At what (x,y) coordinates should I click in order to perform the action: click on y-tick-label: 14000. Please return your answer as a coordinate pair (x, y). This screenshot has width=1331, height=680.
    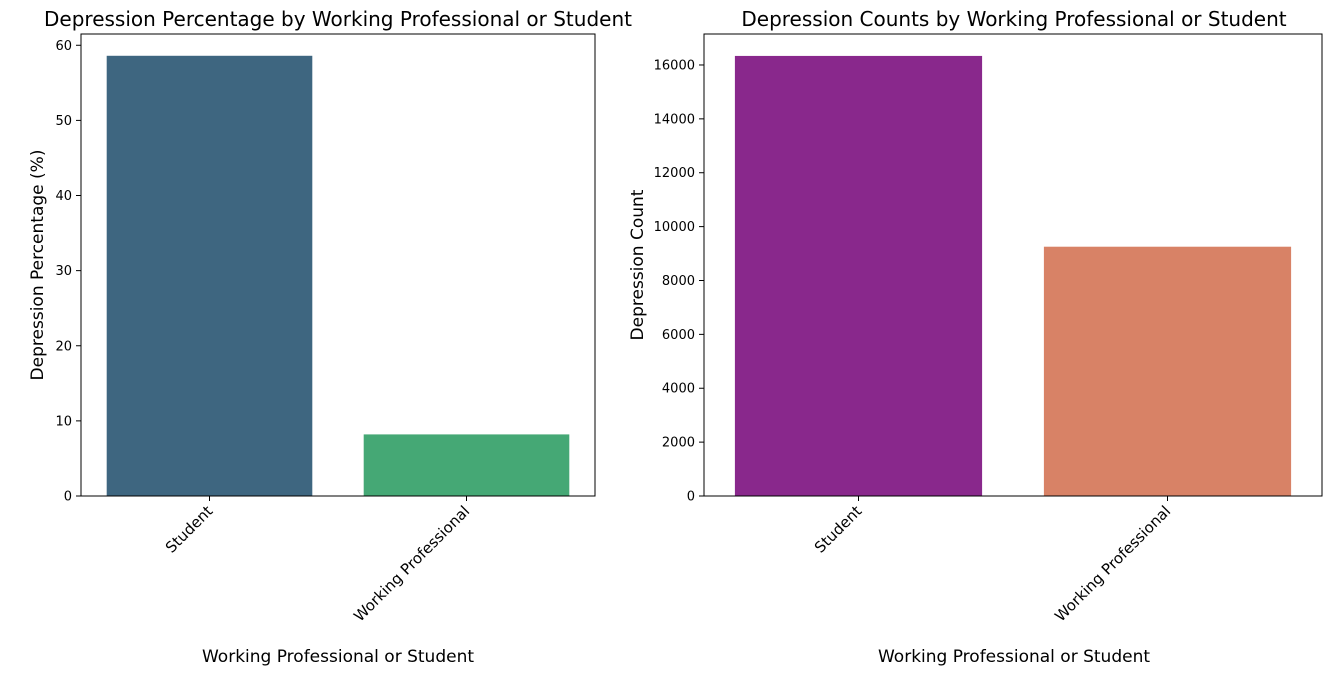
    Looking at the image, I should click on (674, 119).